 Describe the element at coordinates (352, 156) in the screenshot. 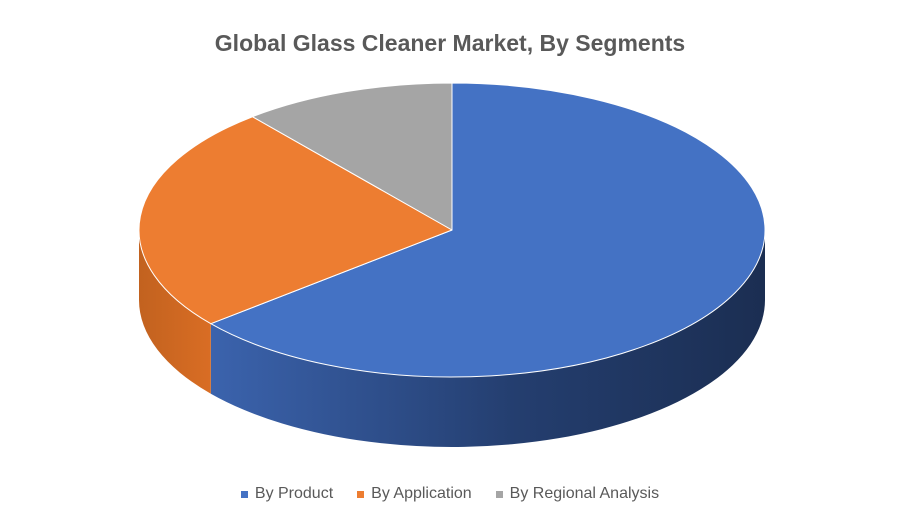

I see `pie-slice-regional-analysis` at that location.